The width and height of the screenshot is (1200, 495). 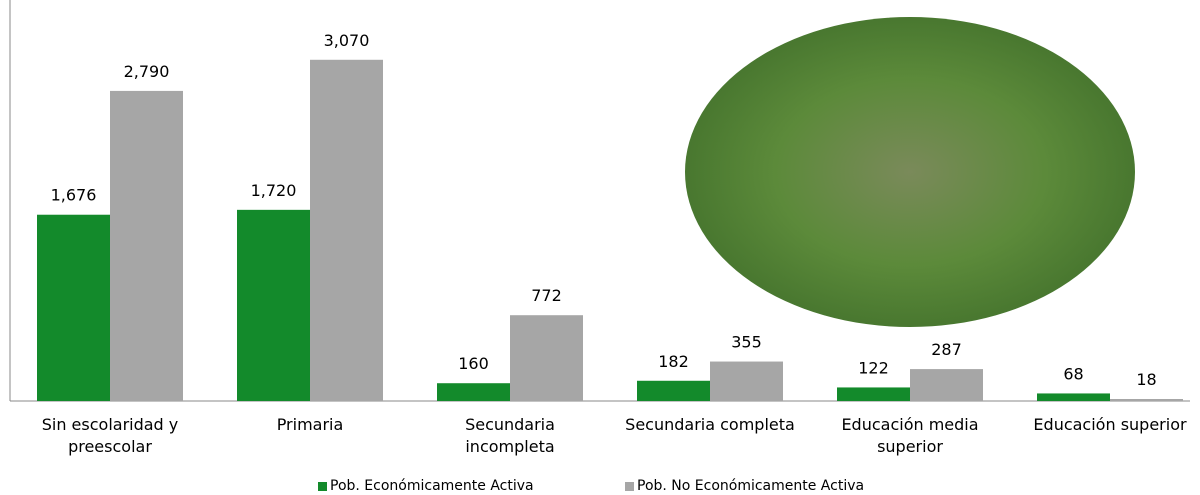 I want to click on legend-item: Pob. No Económicamente Activa, so click(x=744, y=486).